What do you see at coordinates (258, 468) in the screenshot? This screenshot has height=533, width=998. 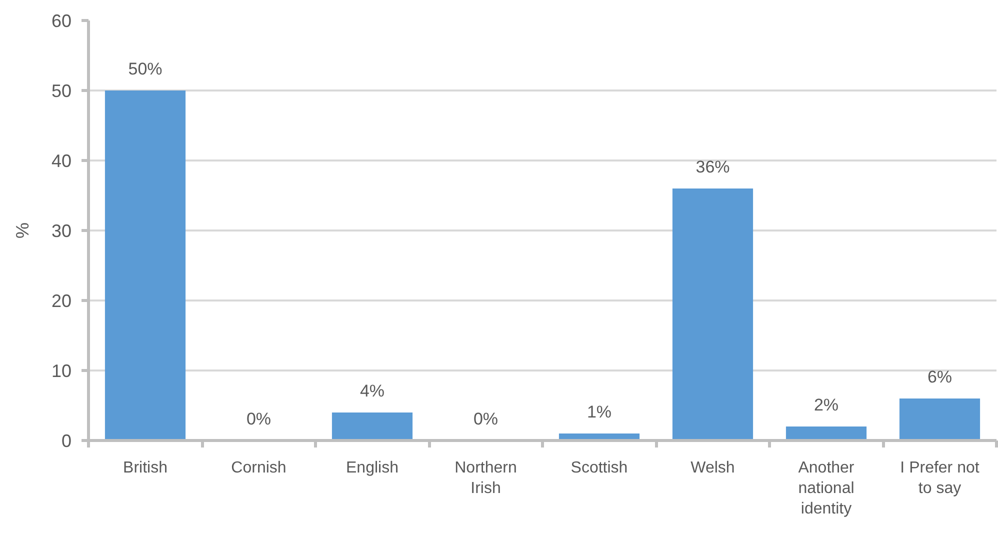 I see `x-tick-label: Cornish` at bounding box center [258, 468].